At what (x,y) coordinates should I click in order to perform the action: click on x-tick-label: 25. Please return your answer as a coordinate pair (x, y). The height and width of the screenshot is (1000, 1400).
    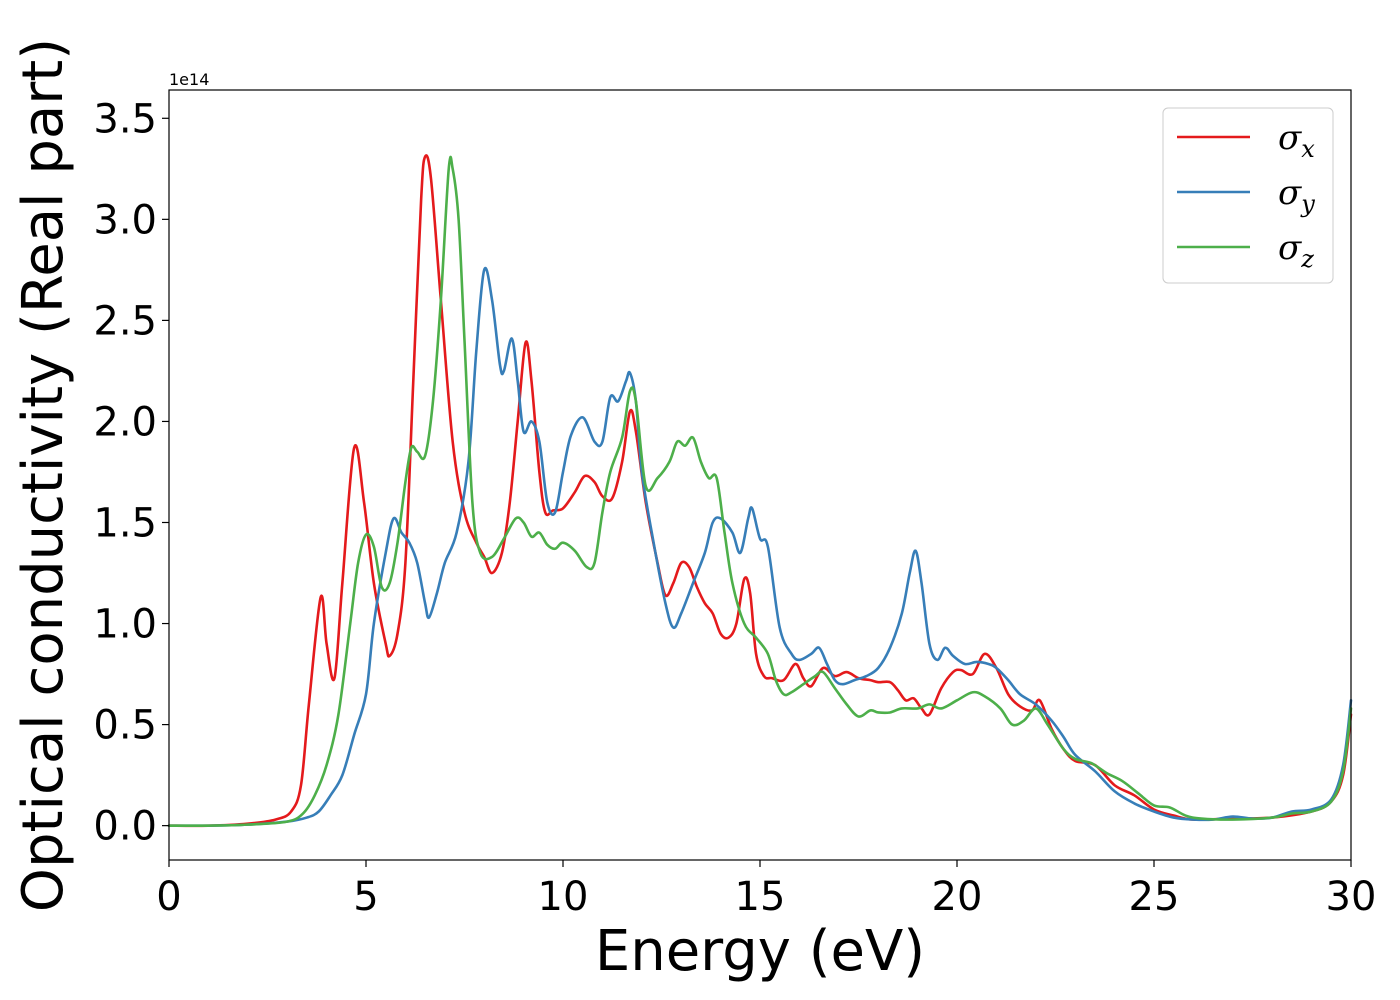
    Looking at the image, I should click on (1154, 897).